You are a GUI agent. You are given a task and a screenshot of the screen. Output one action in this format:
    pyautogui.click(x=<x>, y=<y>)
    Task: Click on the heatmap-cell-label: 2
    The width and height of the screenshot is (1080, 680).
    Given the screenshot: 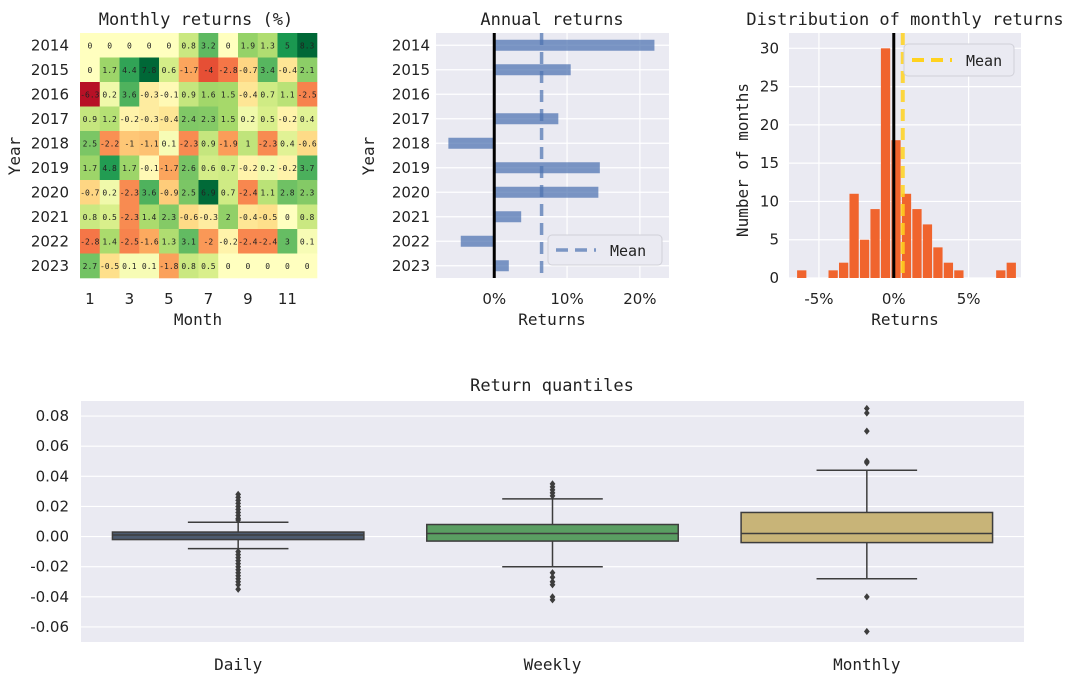 What is the action you would take?
    pyautogui.click(x=228, y=217)
    